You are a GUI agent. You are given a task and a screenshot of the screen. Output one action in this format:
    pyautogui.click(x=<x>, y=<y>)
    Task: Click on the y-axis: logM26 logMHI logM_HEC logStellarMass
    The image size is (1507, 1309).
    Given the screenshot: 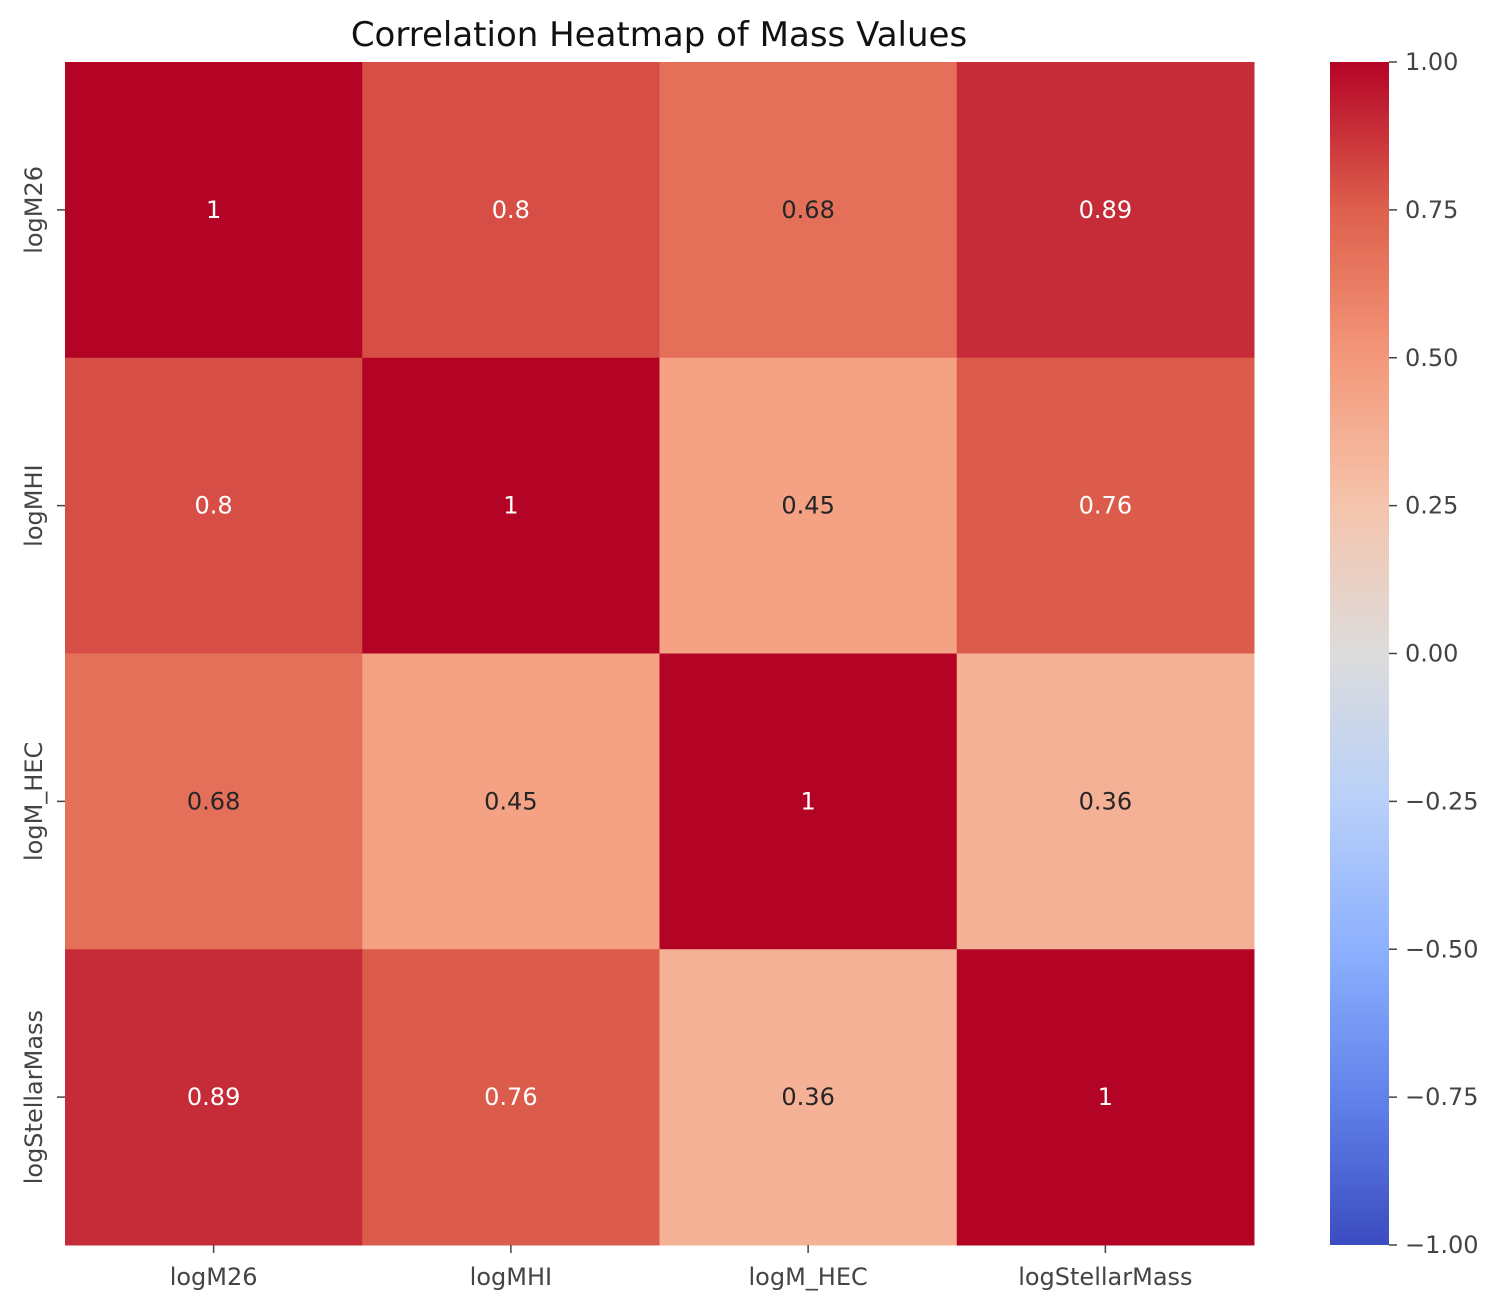 What is the action you would take?
    pyautogui.click(x=42, y=675)
    